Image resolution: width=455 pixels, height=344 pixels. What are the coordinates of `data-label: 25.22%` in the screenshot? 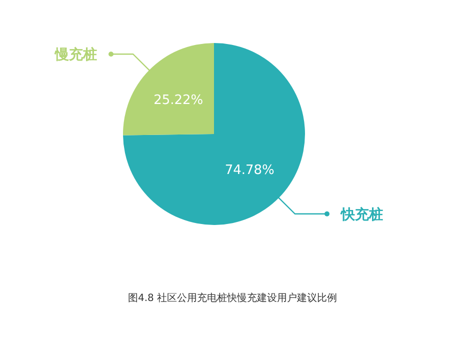 It's located at (179, 100).